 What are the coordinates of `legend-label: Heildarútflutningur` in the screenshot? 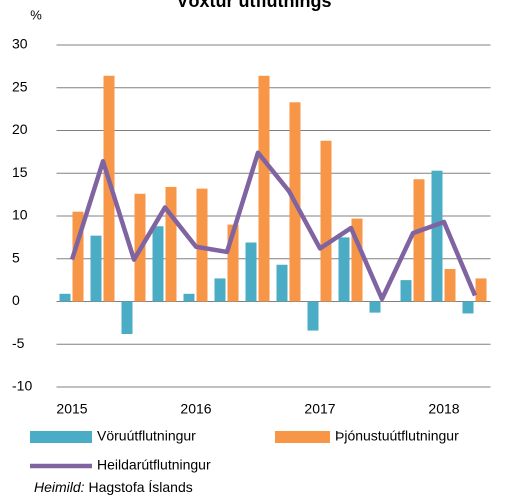 It's located at (154, 465).